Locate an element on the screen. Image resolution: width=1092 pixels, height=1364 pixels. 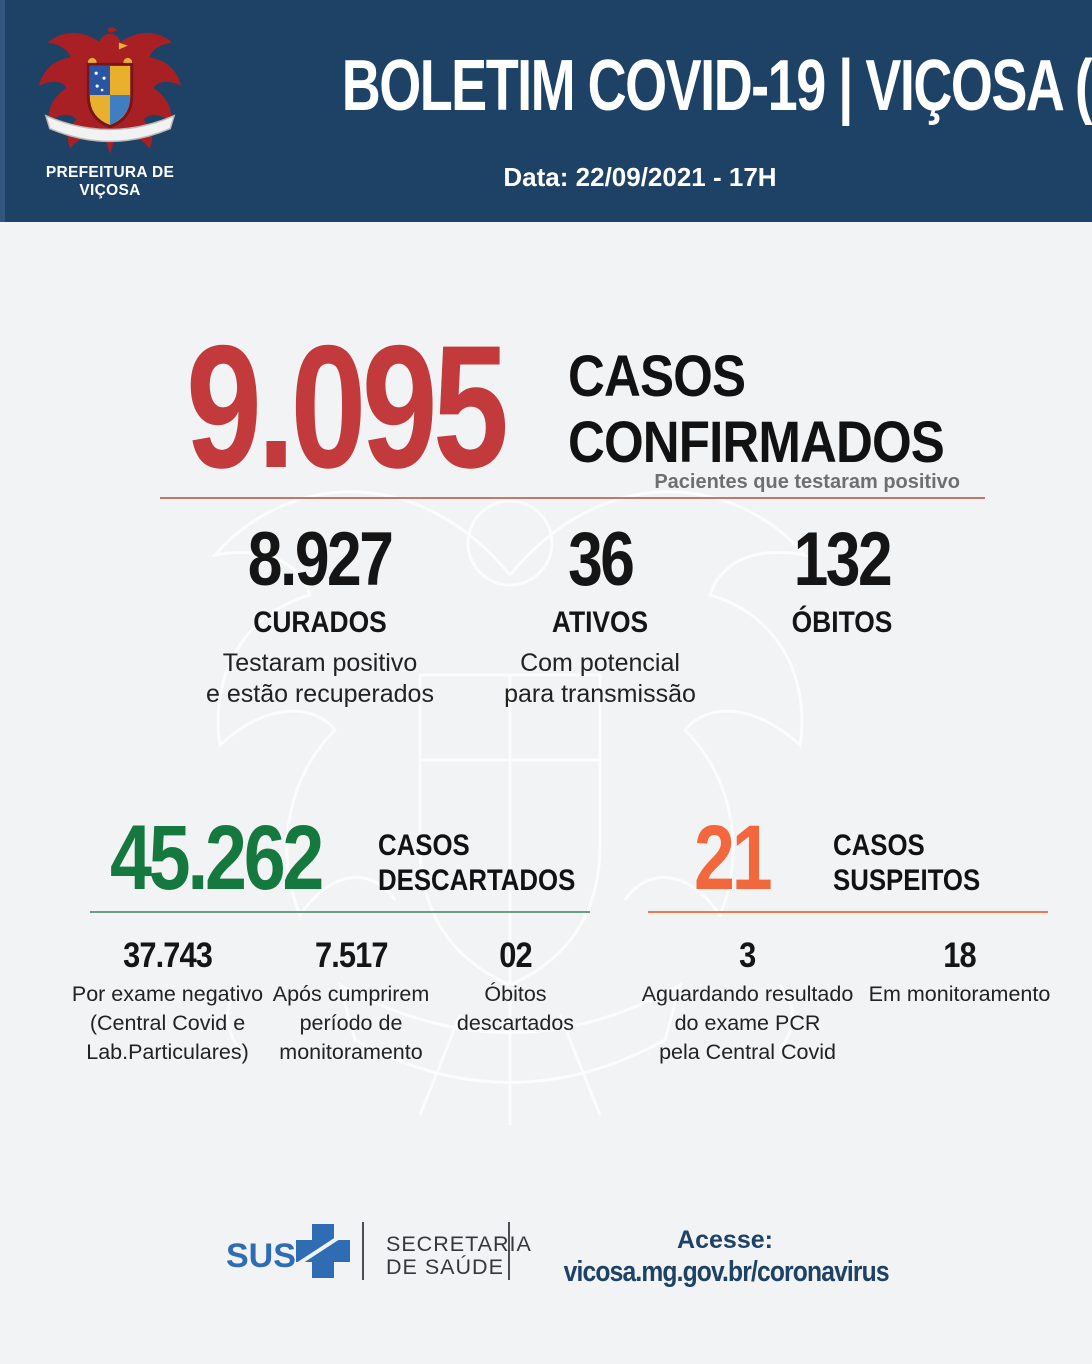
city-crest-logo is located at coordinates (110, 91).